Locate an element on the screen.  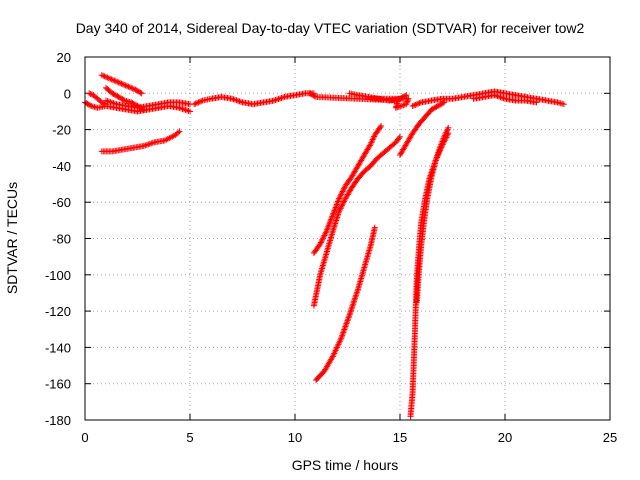
y-axis-label: SDTVAR / TECUs is located at coordinates (12, 238).